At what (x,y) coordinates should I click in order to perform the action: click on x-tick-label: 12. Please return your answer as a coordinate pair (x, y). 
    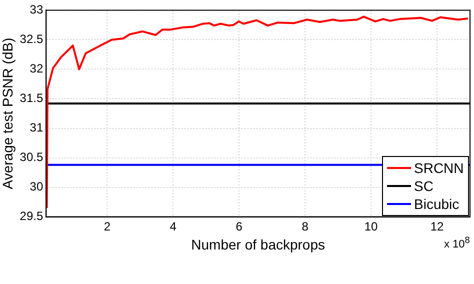
    Looking at the image, I should click on (437, 226).